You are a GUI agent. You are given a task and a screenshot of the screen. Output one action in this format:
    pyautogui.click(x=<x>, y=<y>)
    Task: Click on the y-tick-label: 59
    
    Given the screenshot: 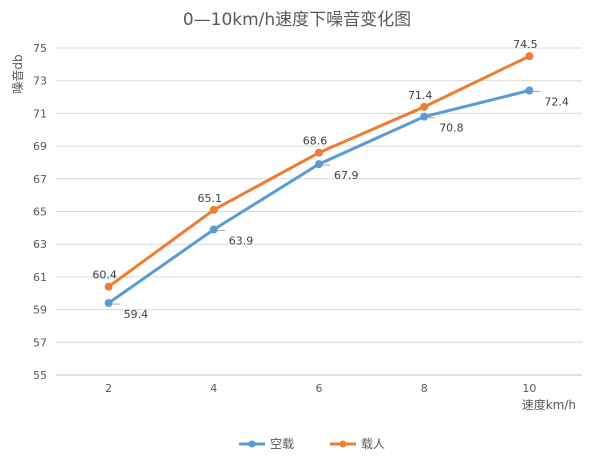 What is the action you would take?
    pyautogui.click(x=40, y=310)
    